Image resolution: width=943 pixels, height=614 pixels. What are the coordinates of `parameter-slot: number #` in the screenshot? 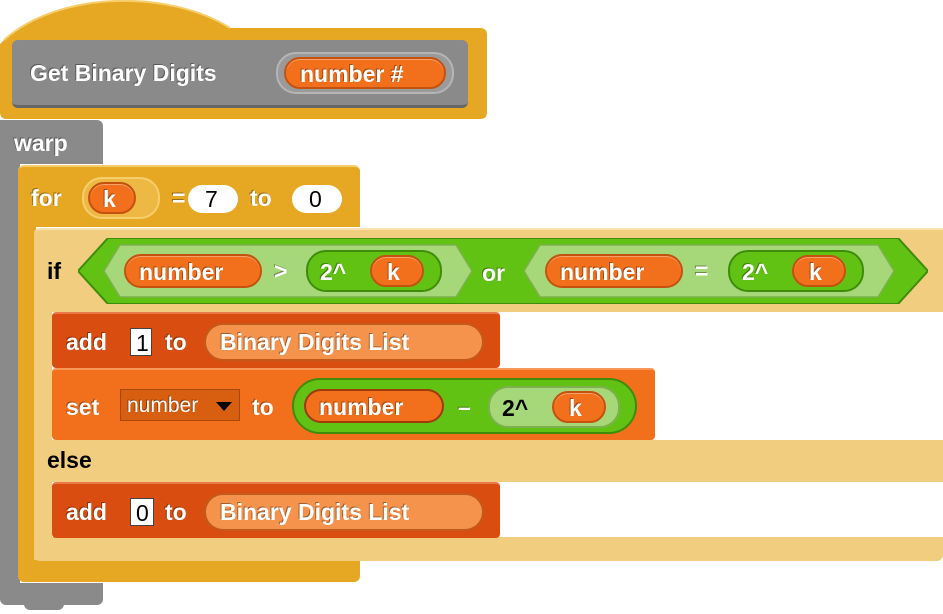 It's located at (365, 73).